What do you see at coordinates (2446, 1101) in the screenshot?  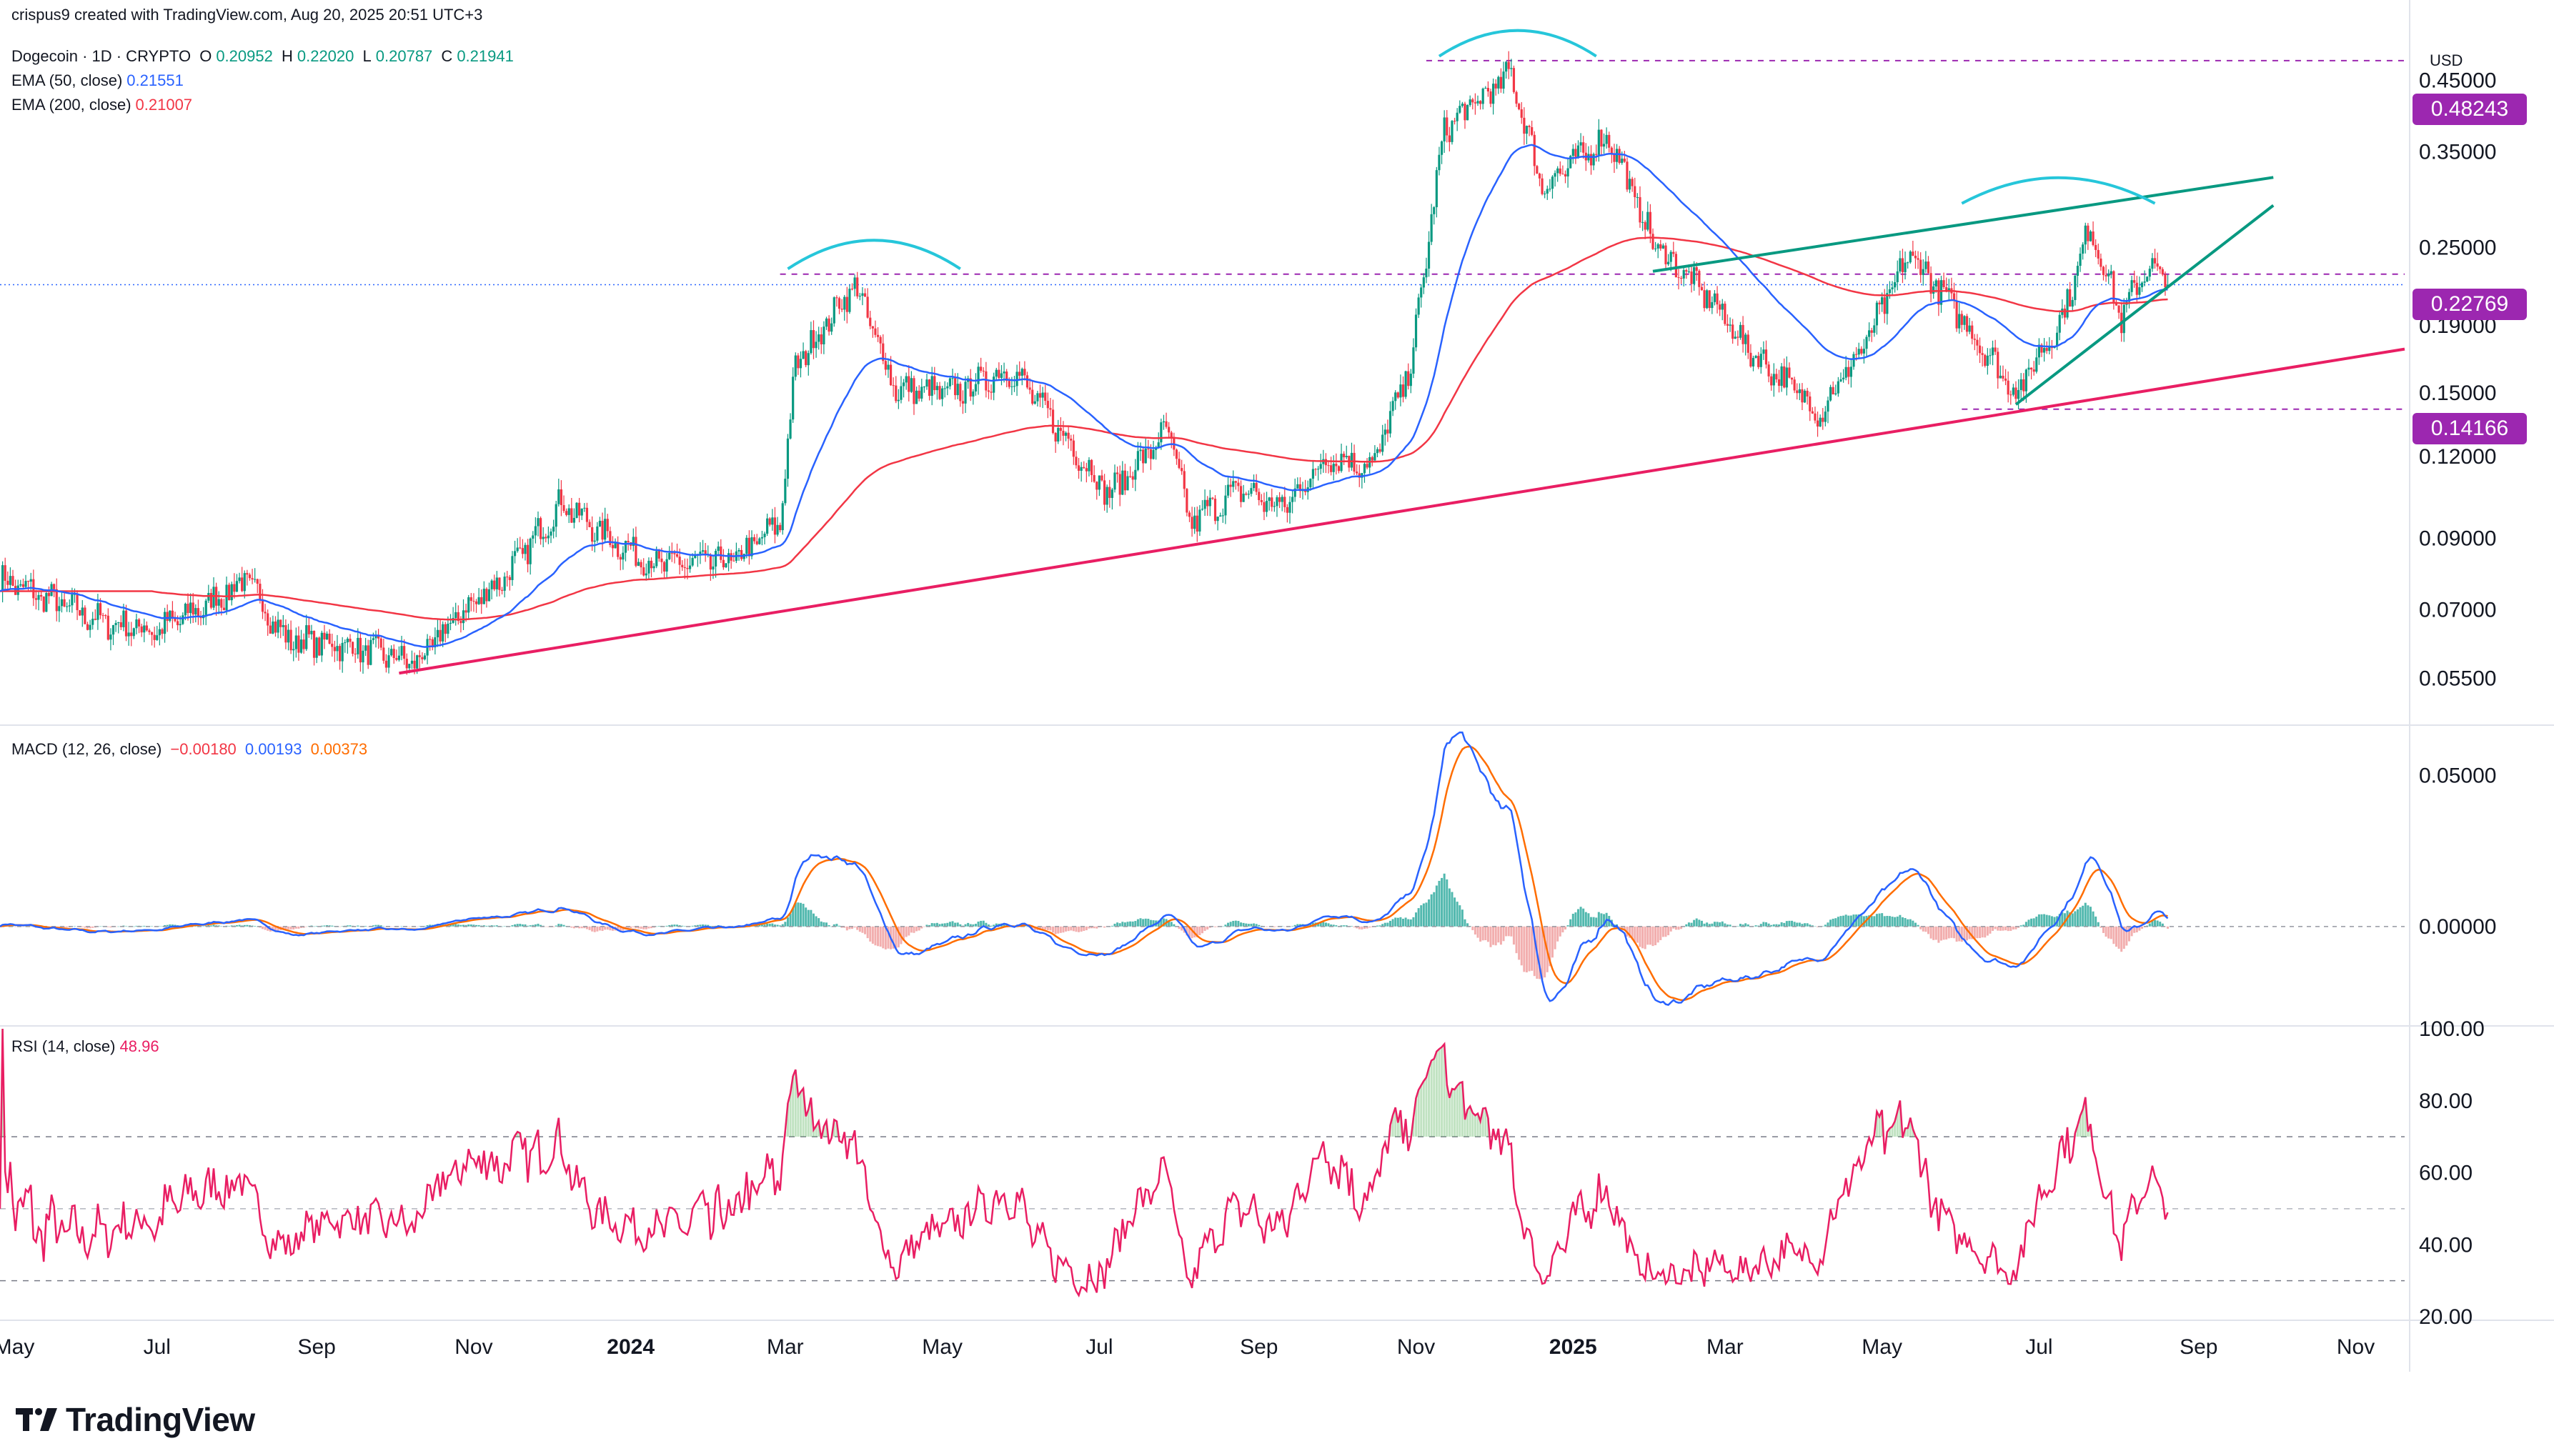 I see `rsi-tick-label: 80.00` at bounding box center [2446, 1101].